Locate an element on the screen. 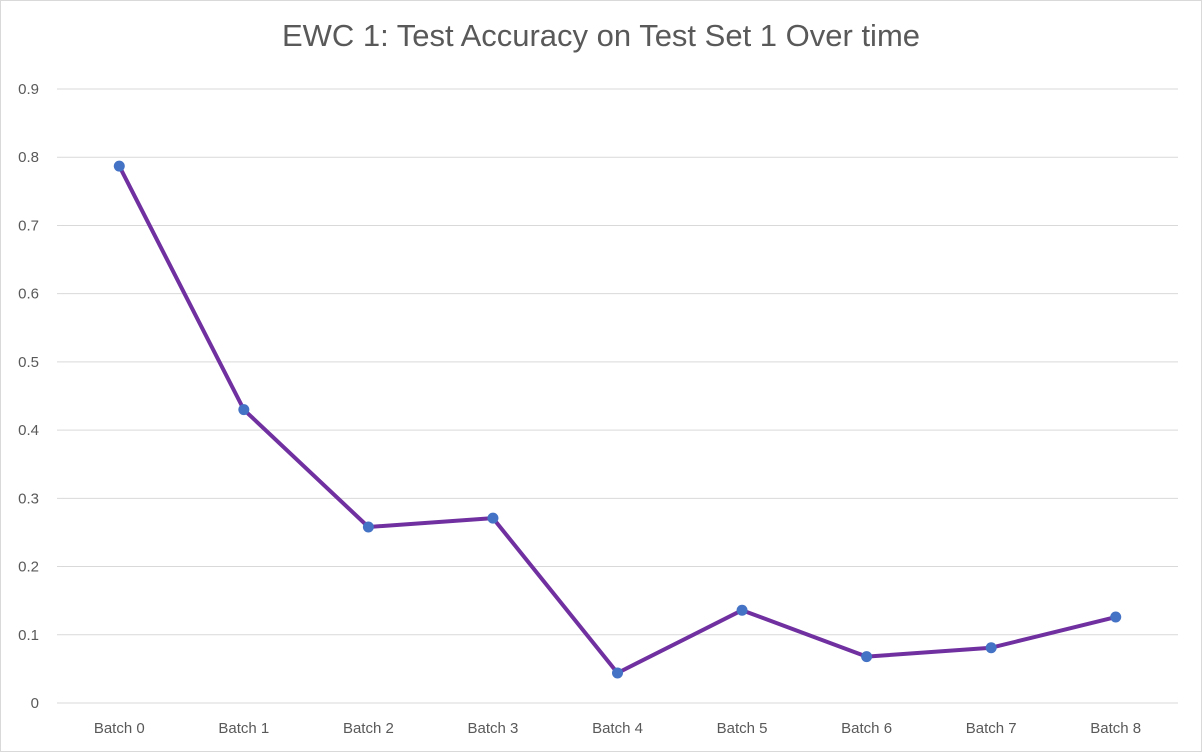 Image resolution: width=1202 pixels, height=752 pixels. x-tick-label: Batch 0 is located at coordinates (119, 728).